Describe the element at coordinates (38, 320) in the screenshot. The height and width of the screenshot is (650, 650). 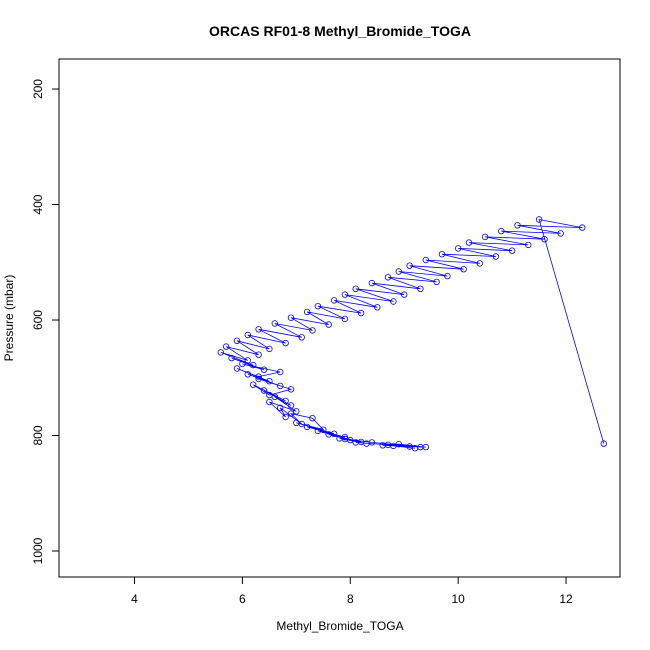
I see `y-tick-label: 600` at that location.